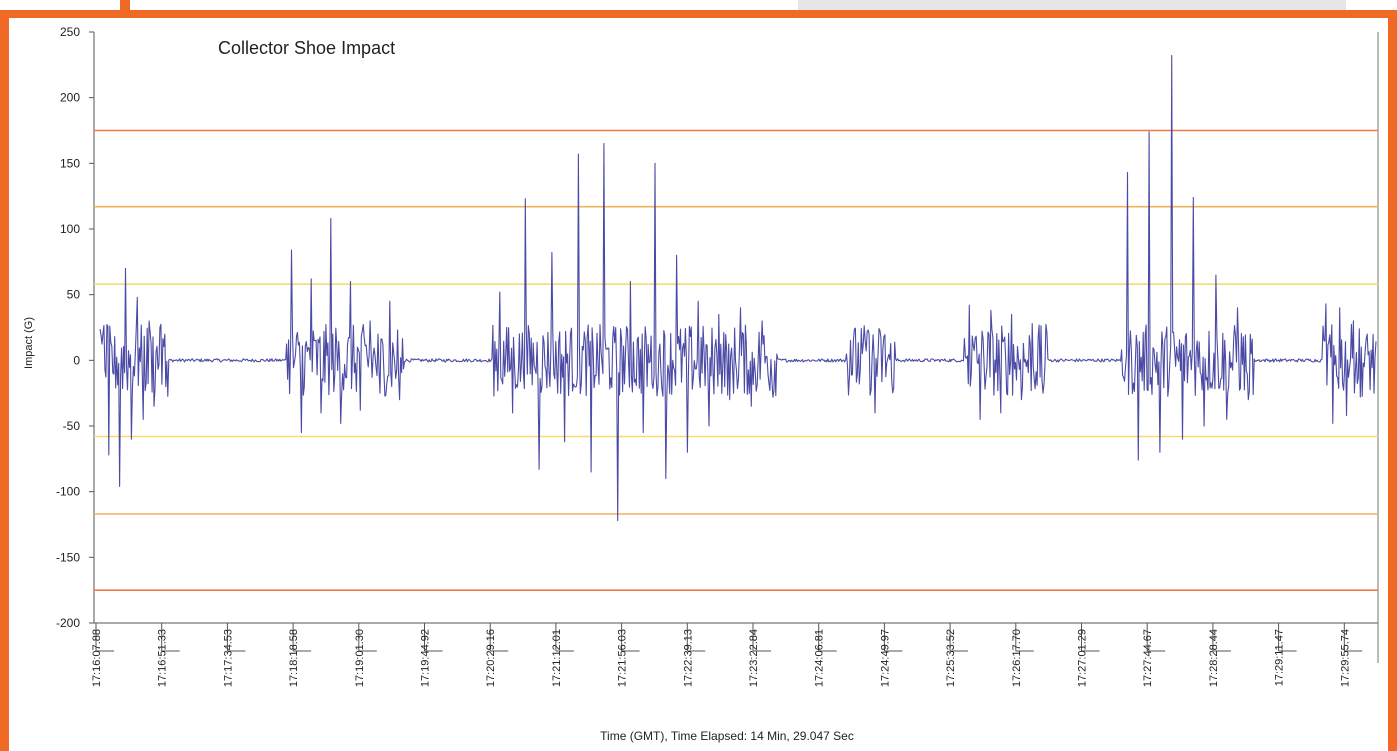 The image size is (1397, 751). Describe the element at coordinates (75, 327) in the screenshot. I see `y-axis: 250 200 150 100 50 0 -50 -100 -150 -200` at that location.